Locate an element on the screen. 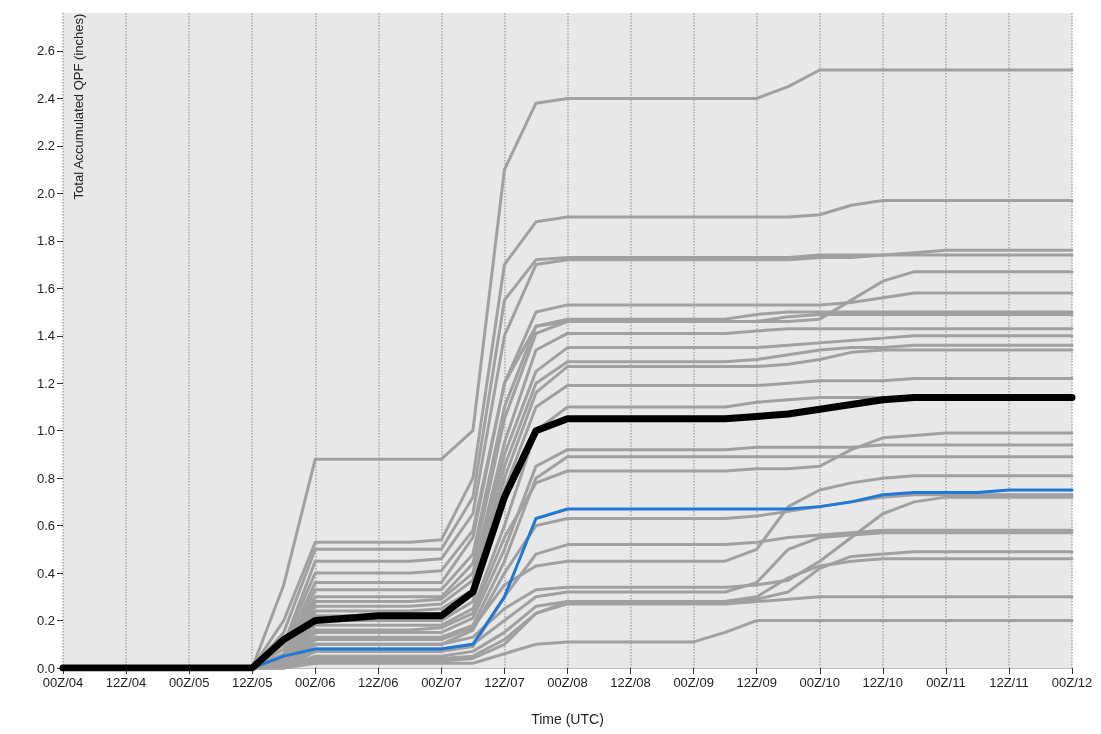 Image resolution: width=1101 pixels, height=734 pixels. x-tick-label: 12Z/09 is located at coordinates (756, 682).